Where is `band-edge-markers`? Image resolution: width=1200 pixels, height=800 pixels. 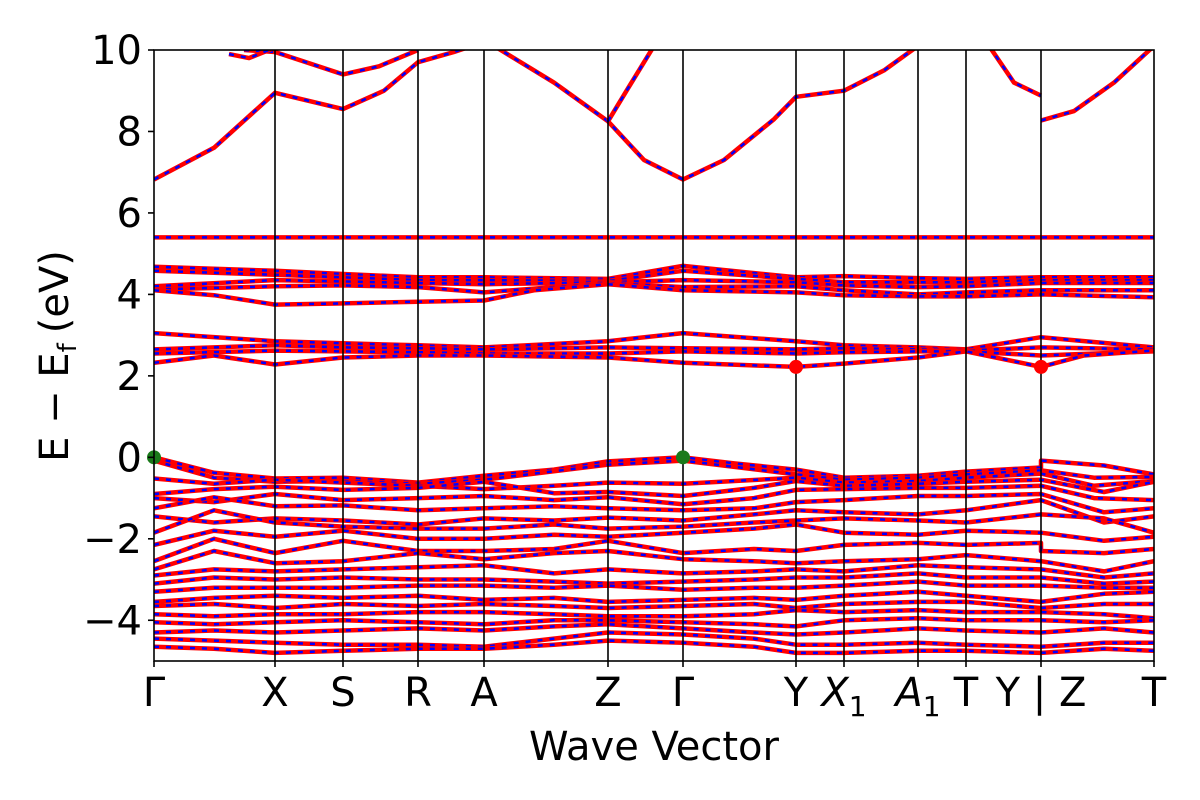
band-edge-markers is located at coordinates (597, 412).